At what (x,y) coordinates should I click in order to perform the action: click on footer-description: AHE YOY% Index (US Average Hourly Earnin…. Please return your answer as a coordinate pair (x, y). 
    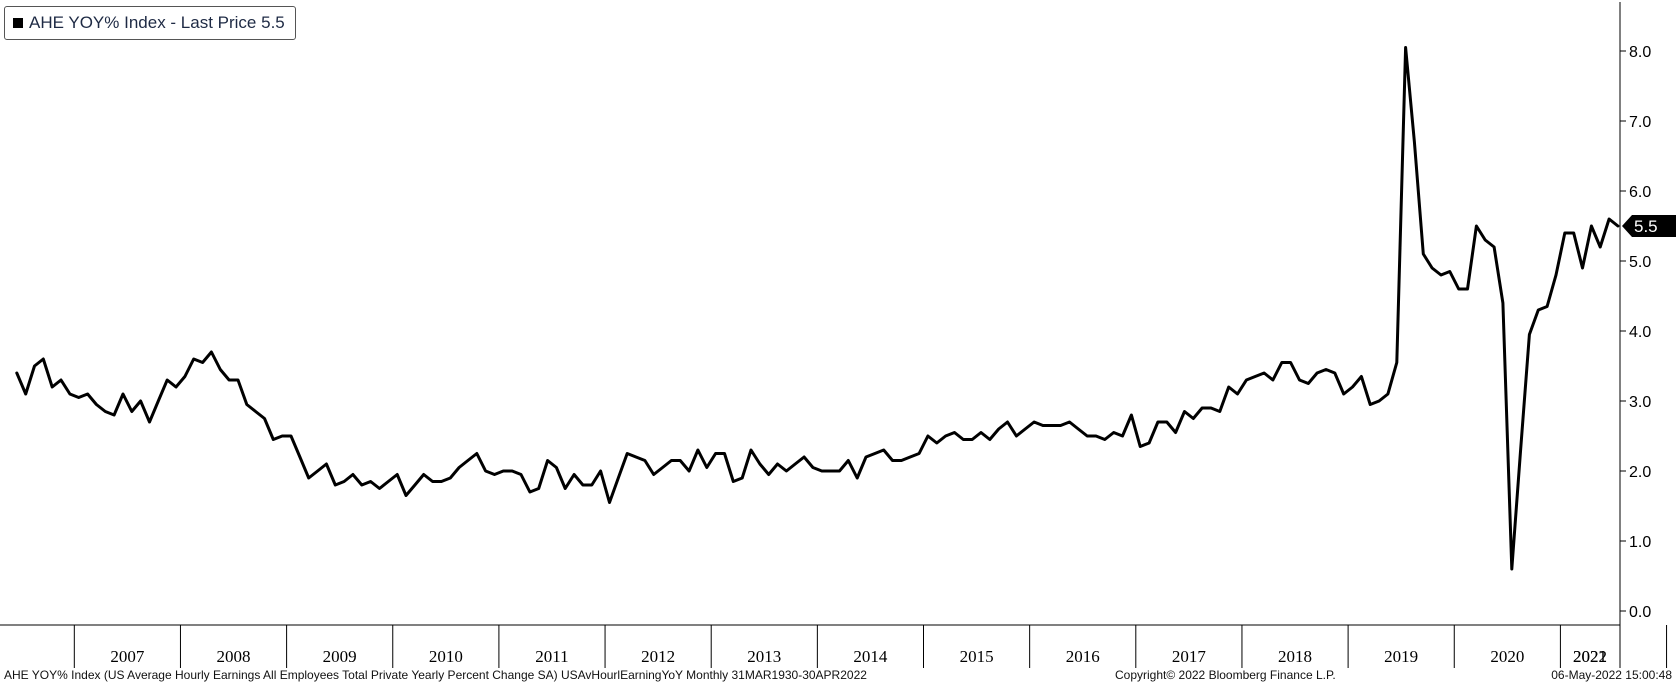
    Looking at the image, I should click on (435, 675).